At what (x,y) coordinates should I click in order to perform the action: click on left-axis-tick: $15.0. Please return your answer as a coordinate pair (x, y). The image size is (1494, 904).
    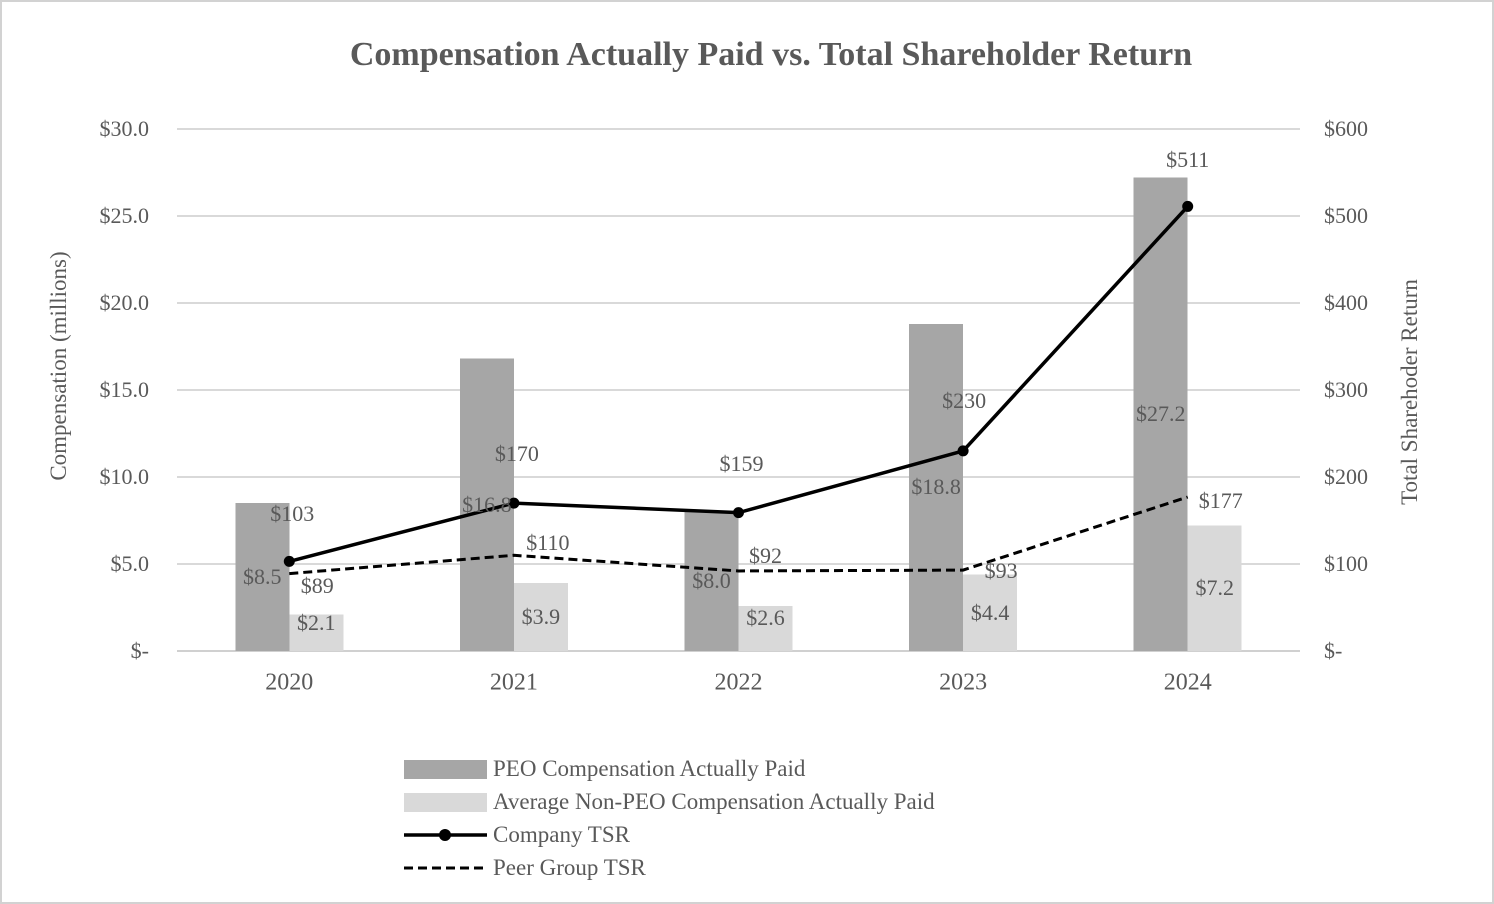
    Looking at the image, I should click on (124, 389).